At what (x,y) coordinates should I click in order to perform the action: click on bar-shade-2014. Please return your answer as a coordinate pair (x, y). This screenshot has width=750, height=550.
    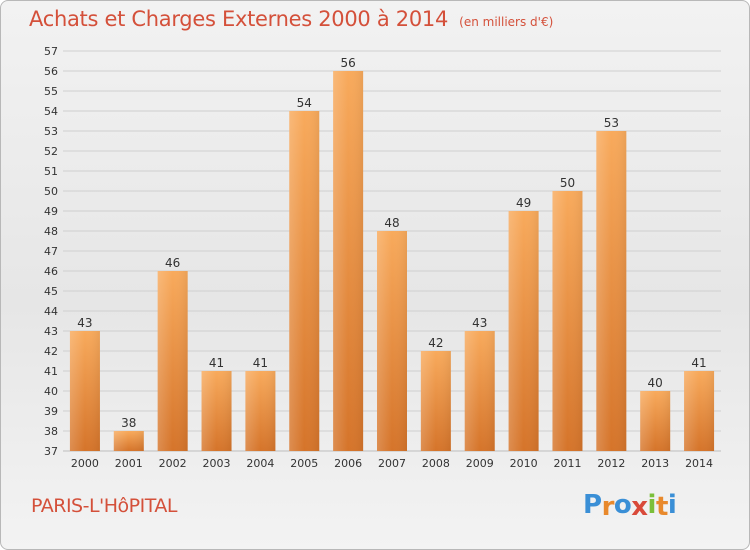
    Looking at the image, I should click on (699, 411).